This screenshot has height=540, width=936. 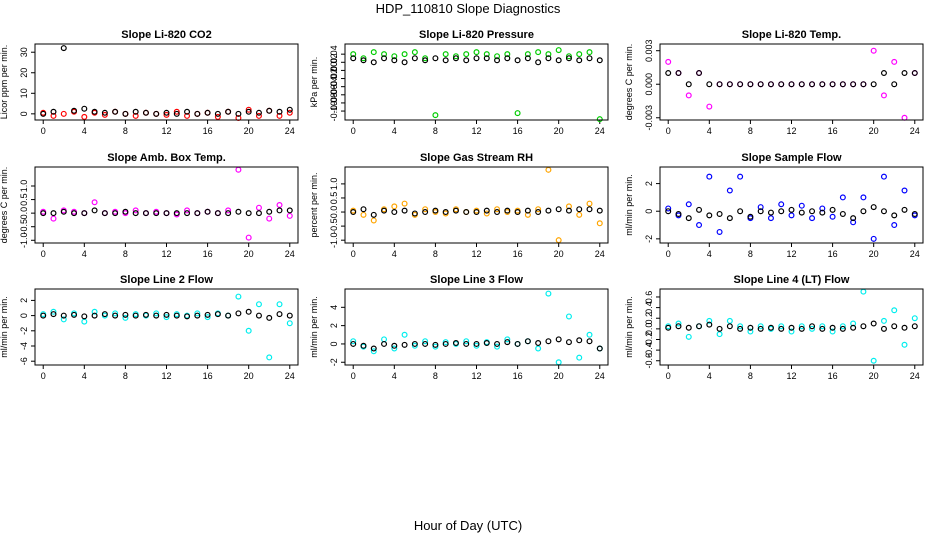 I want to click on y-tick-label: 0.4, so click(x=649, y=307).